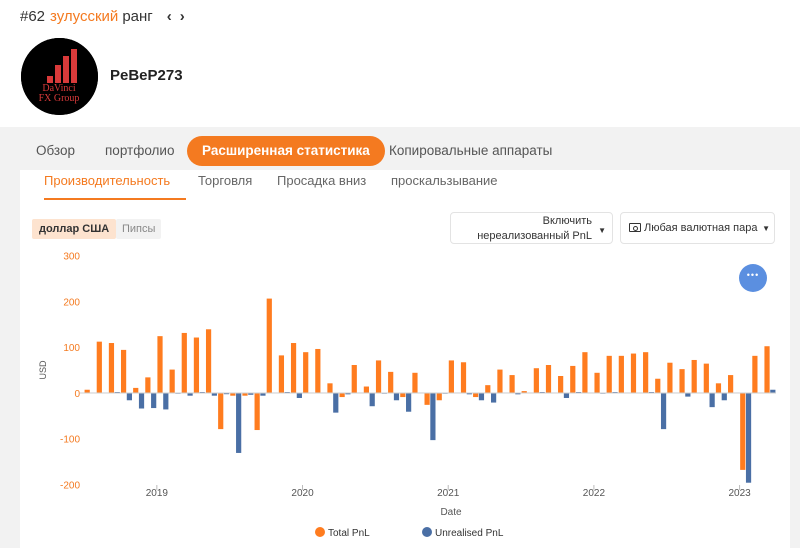 This screenshot has height=548, width=800. I want to click on chevron-right-icon: ›, so click(182, 16).